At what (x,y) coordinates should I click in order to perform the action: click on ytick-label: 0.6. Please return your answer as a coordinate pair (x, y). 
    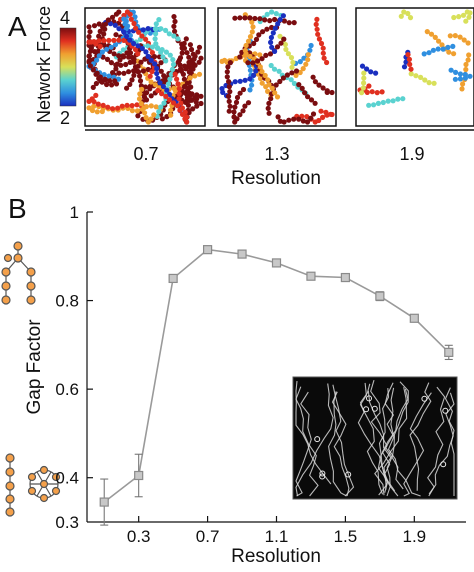
    Looking at the image, I should click on (67, 389).